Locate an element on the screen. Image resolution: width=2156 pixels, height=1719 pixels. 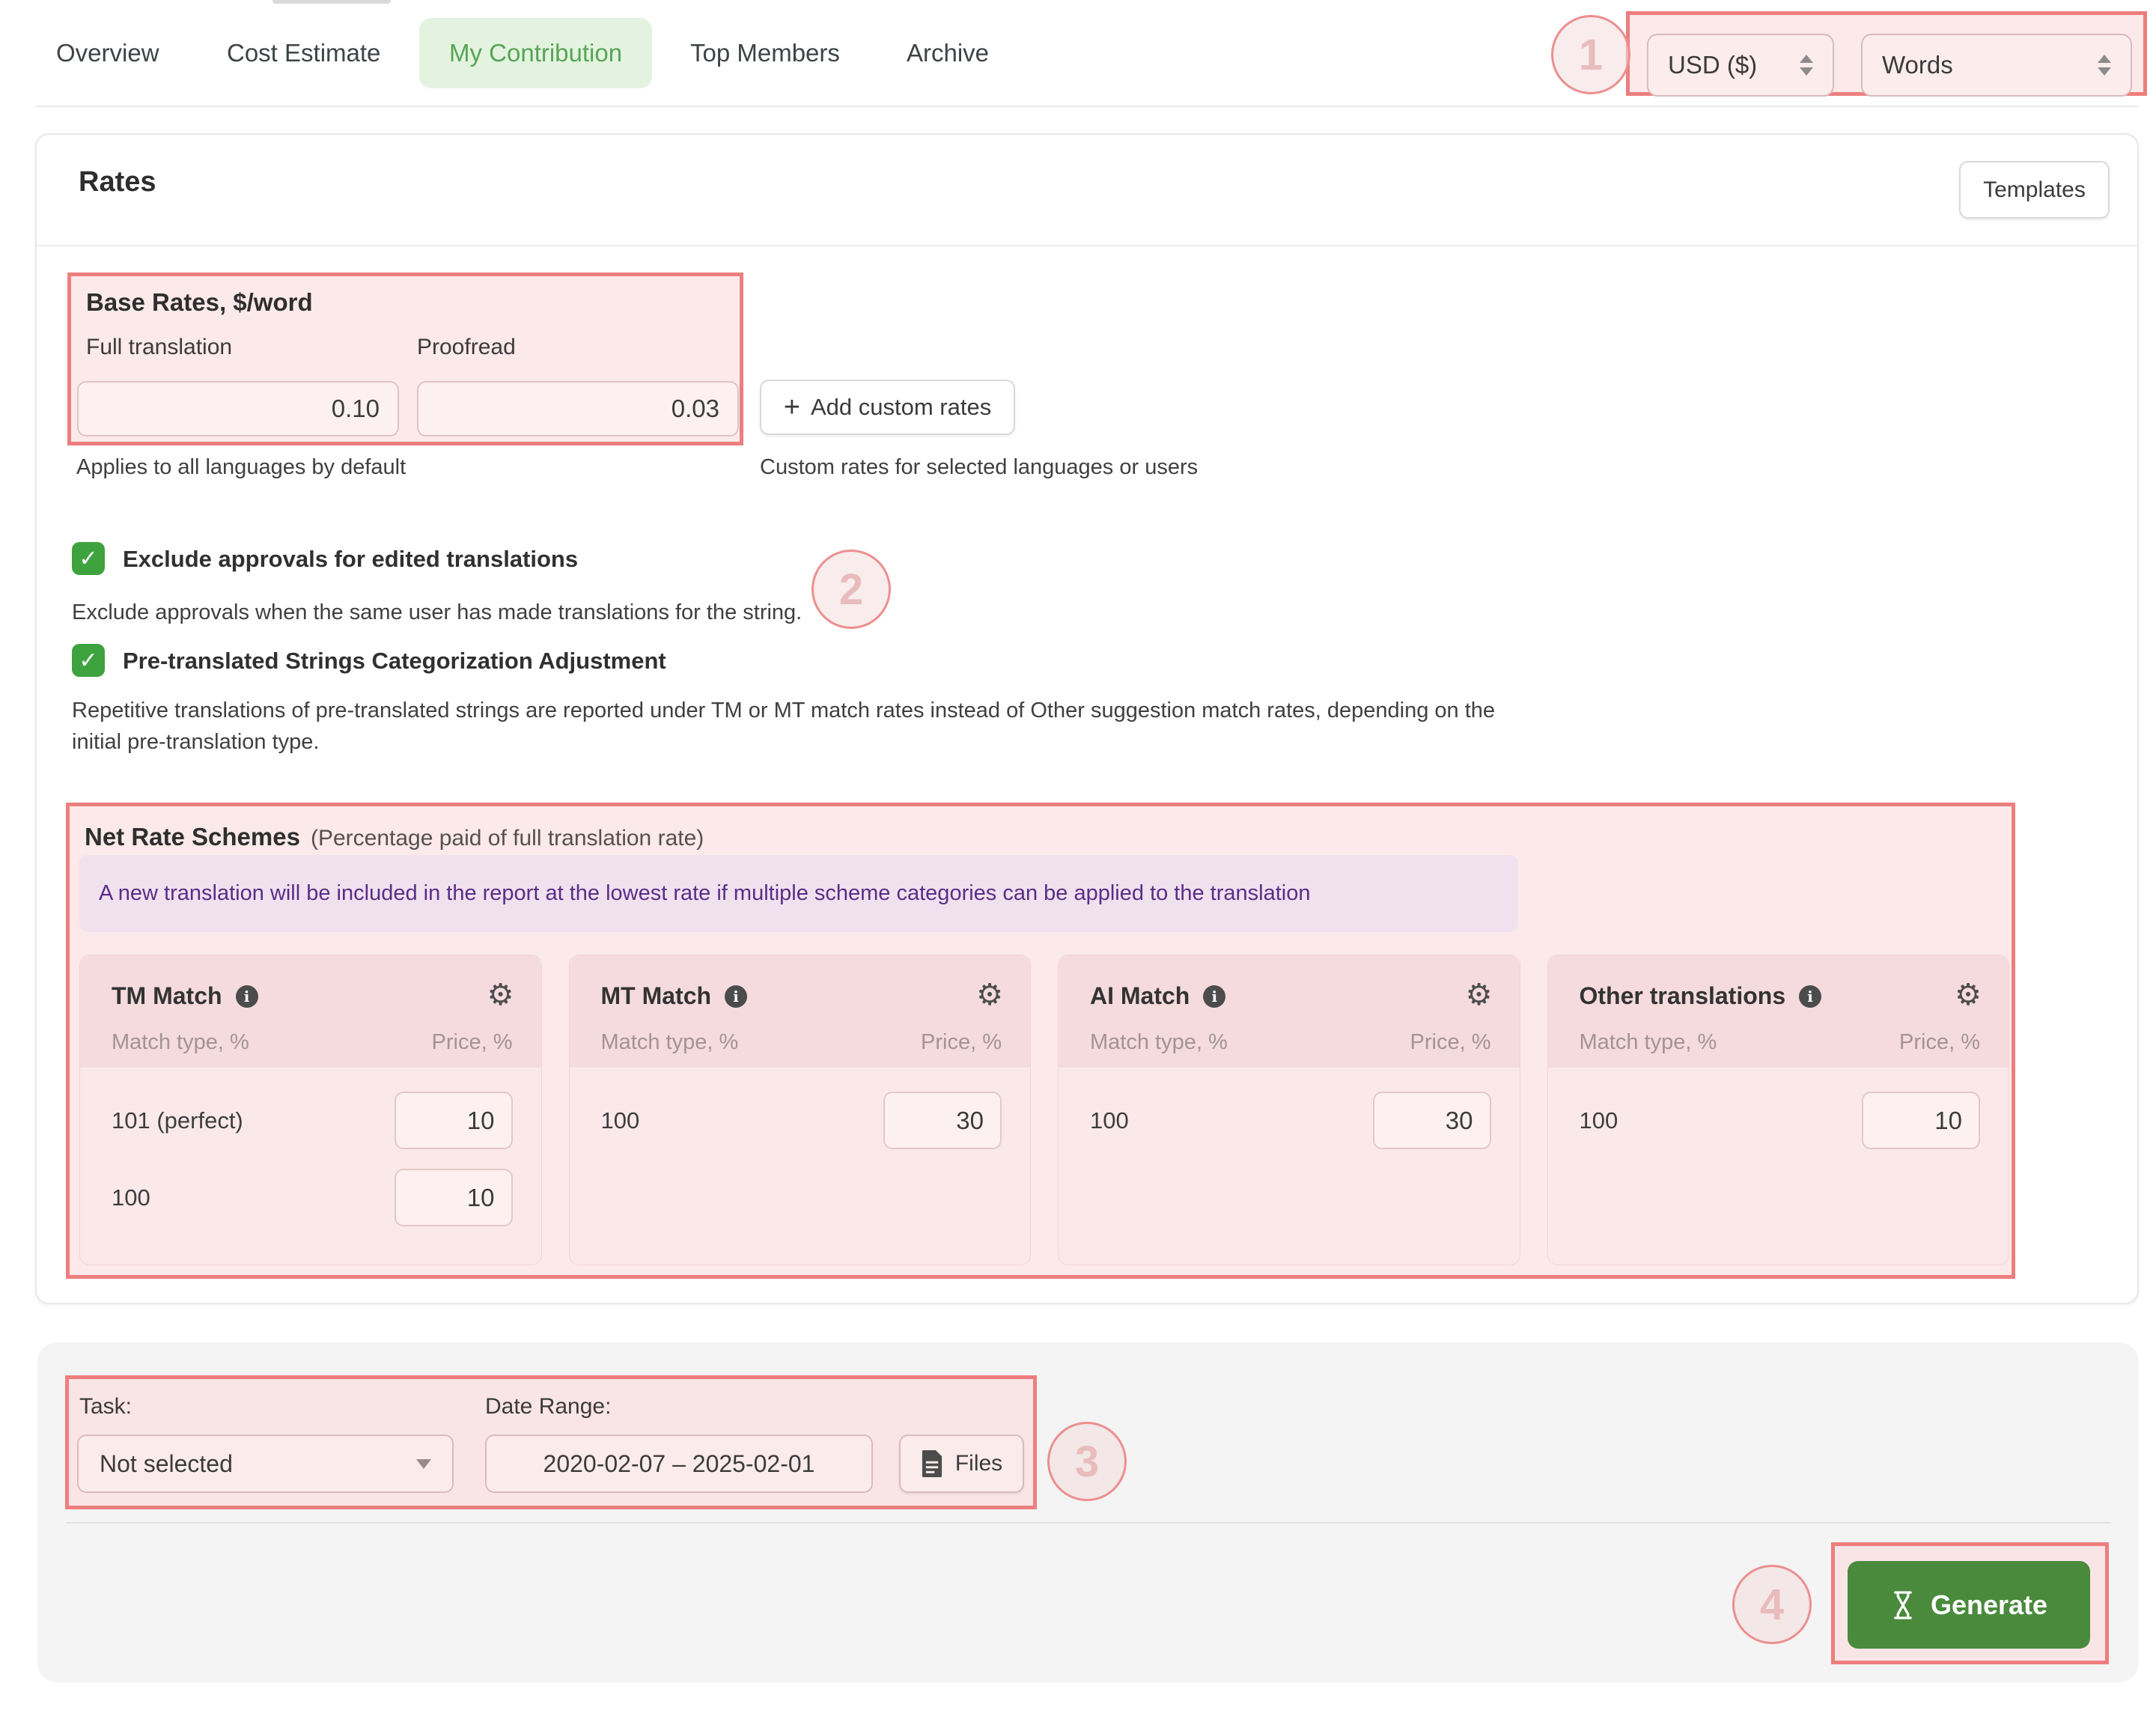
tab-overview: Overview is located at coordinates (107, 53).